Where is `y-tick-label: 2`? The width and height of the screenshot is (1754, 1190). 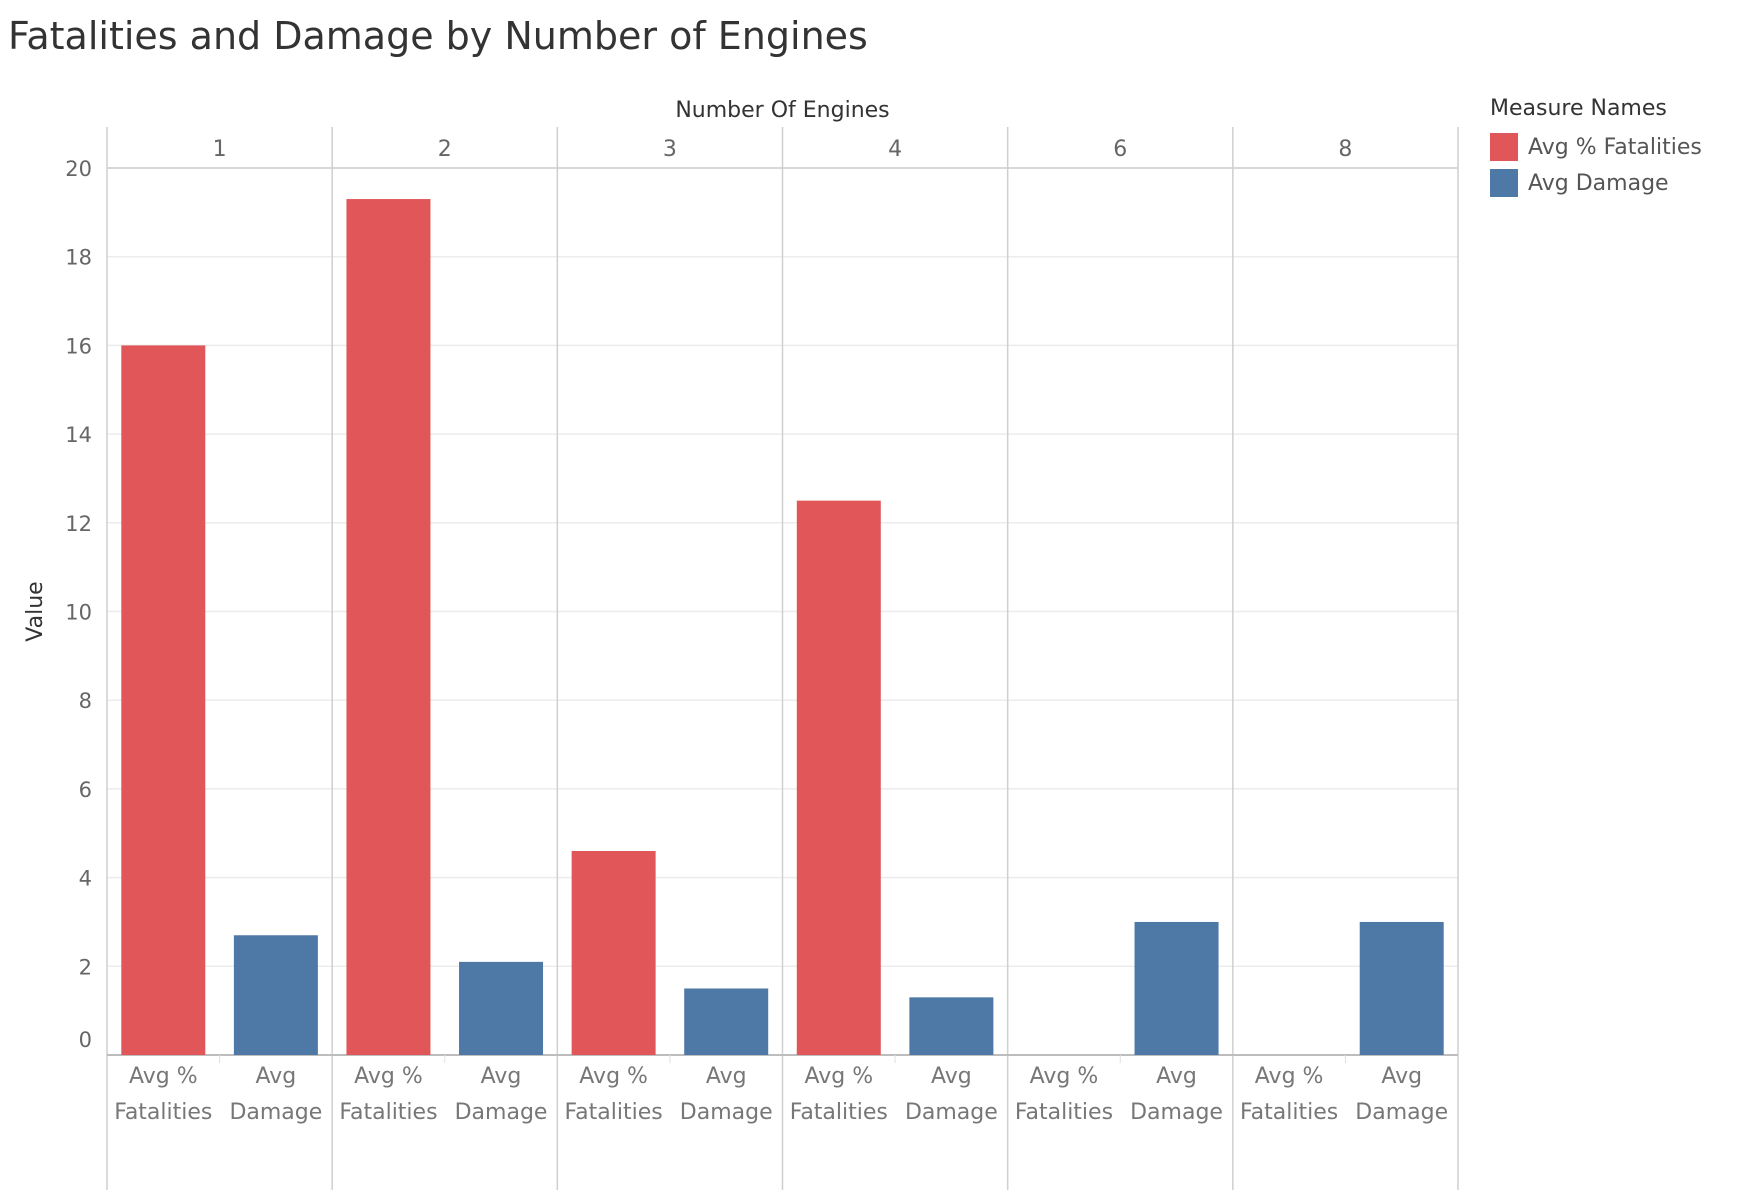
y-tick-label: 2 is located at coordinates (85, 967).